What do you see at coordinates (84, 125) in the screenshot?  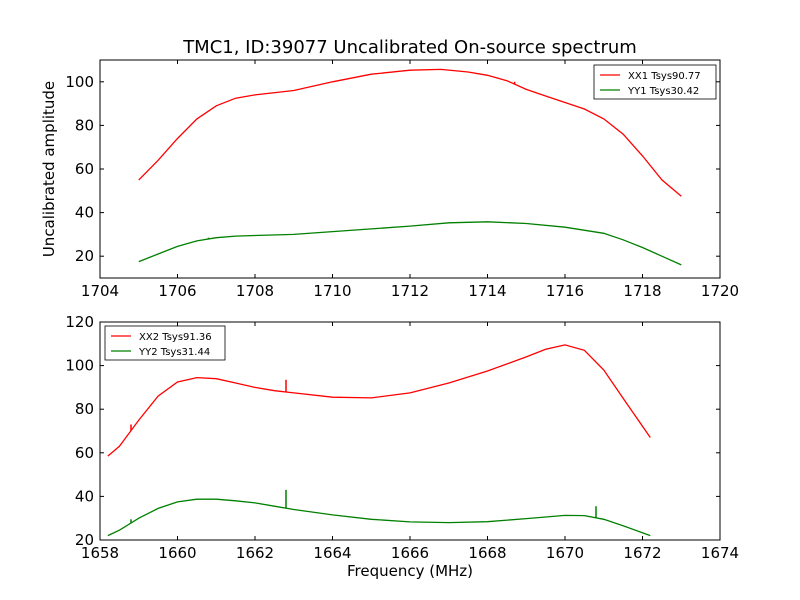 I see `top-ytick-label: 80` at bounding box center [84, 125].